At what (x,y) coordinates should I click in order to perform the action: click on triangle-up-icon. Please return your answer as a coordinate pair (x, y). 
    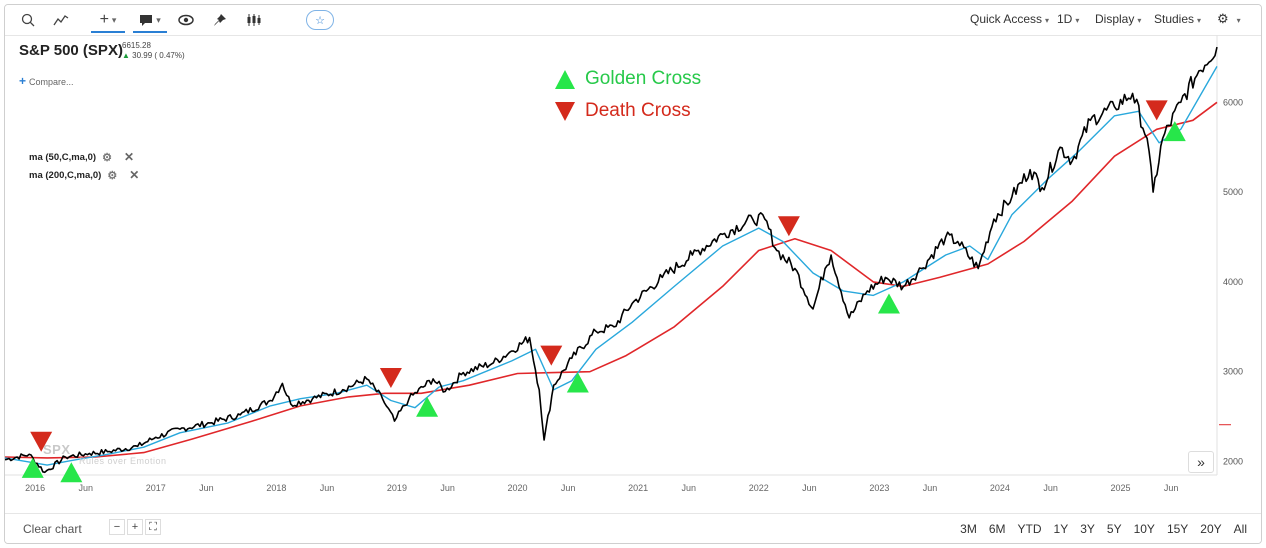
    Looking at the image, I should click on (565, 79).